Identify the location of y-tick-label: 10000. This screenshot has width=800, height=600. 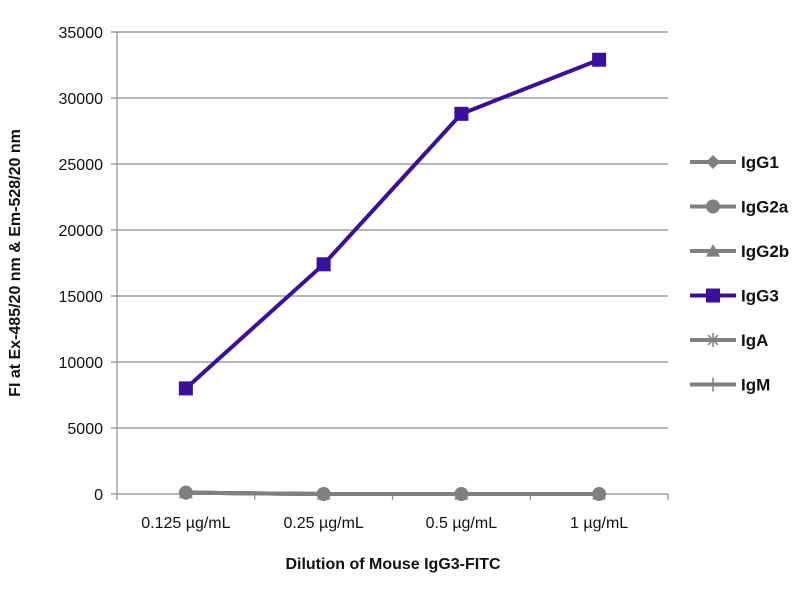
(81, 363).